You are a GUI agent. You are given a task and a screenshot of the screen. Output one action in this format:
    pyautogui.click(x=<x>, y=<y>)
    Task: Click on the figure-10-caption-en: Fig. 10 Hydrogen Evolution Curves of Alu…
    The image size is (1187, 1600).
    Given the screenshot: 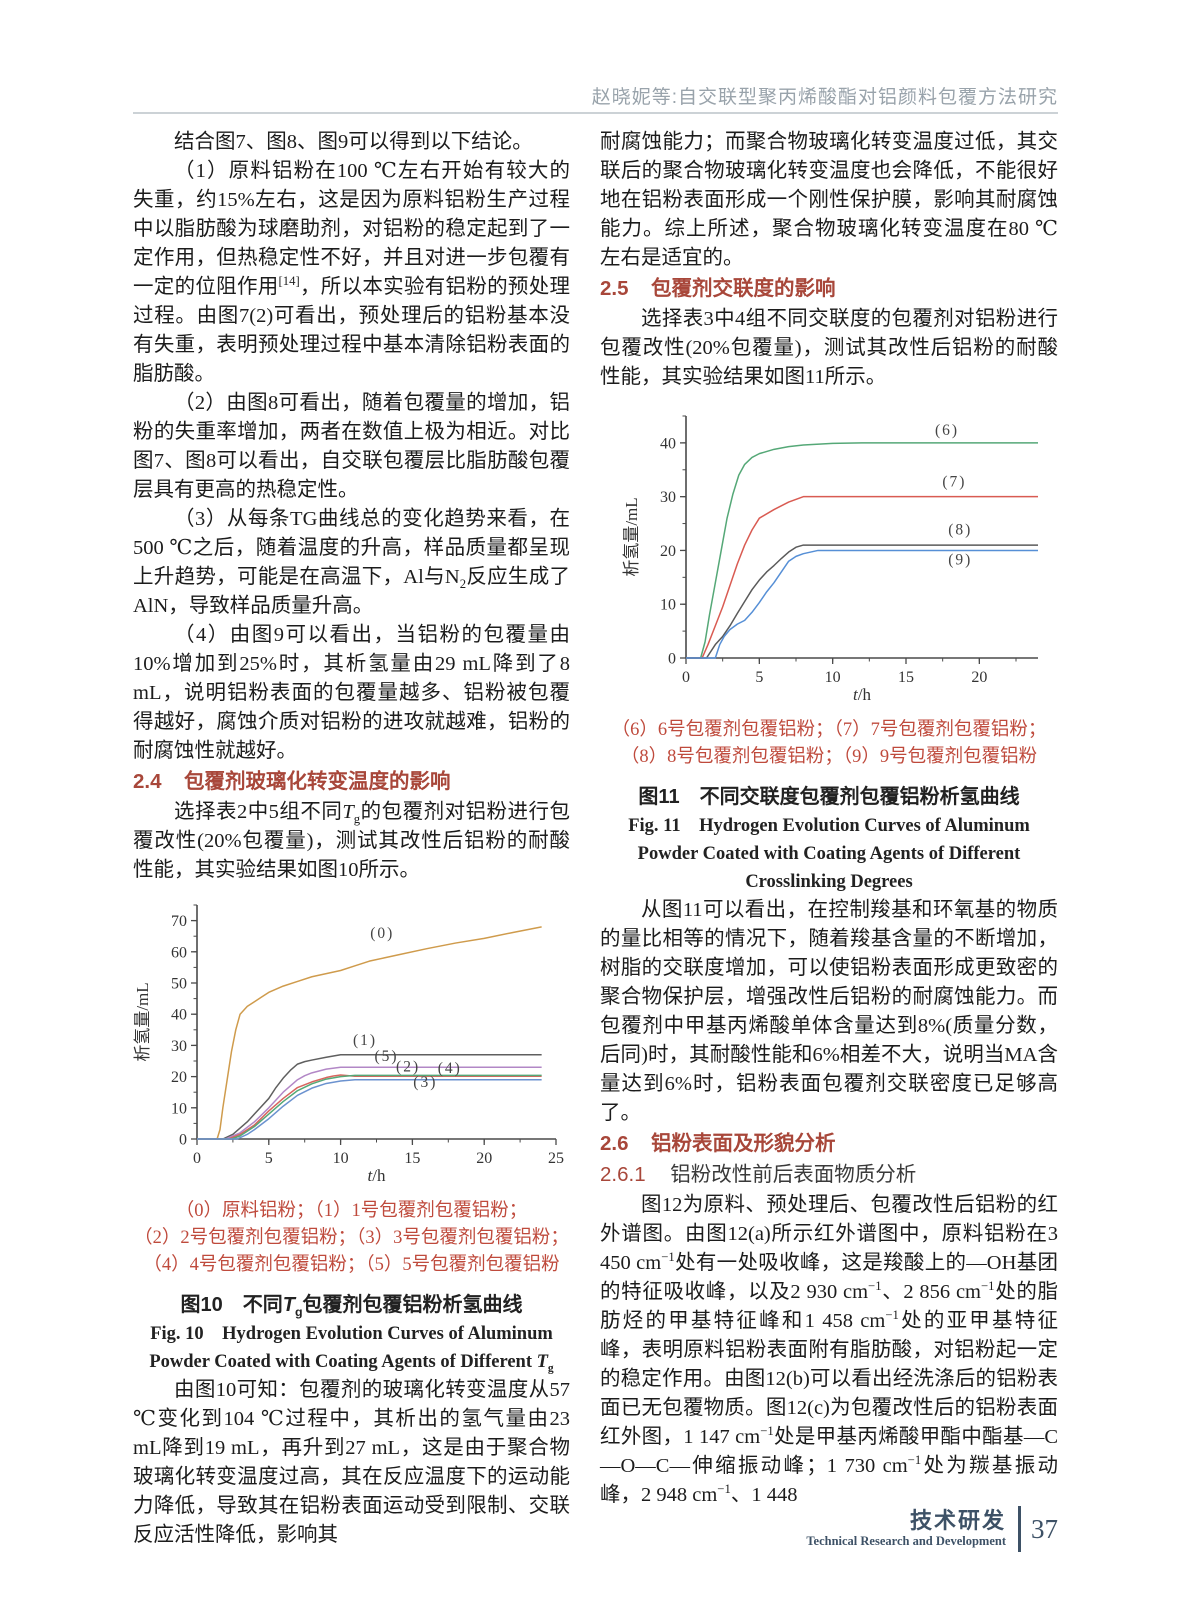 What is the action you would take?
    pyautogui.click(x=351, y=1349)
    